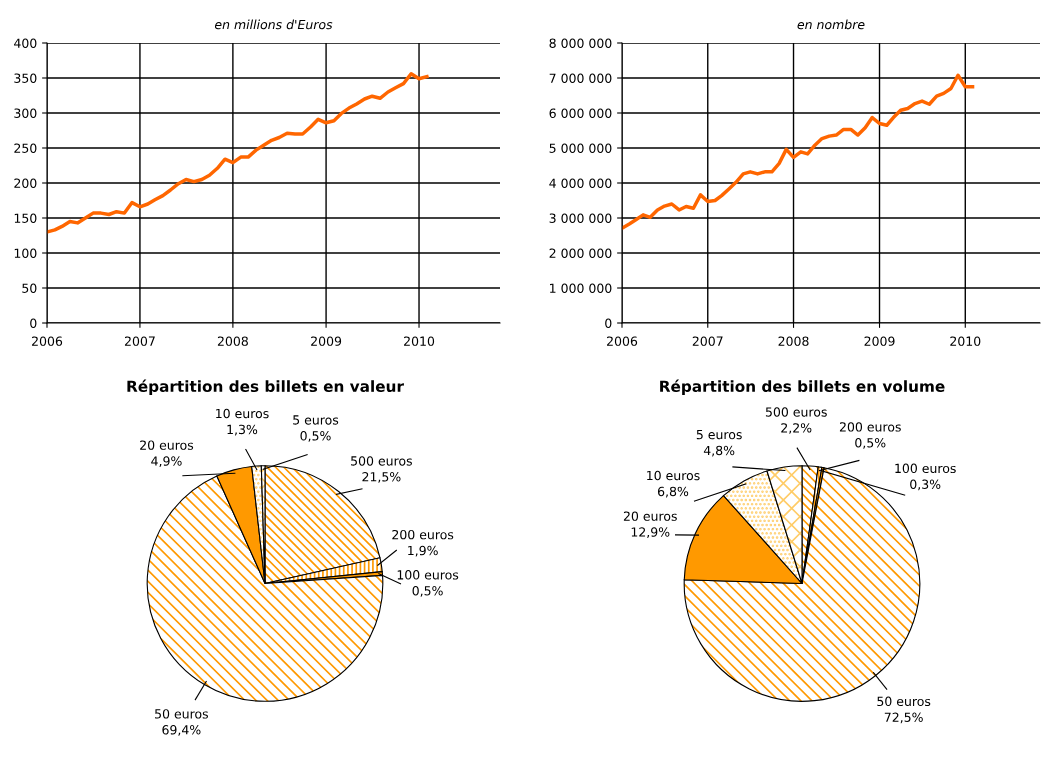 The height and width of the screenshot is (772, 1044). What do you see at coordinates (580, 253) in the screenshot?
I see `y-tick-label: 2 000 000` at bounding box center [580, 253].